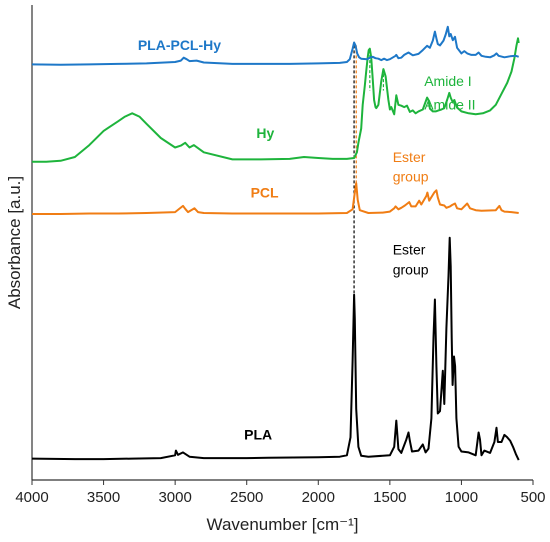 This screenshot has width=550, height=542. What do you see at coordinates (532, 497) in the screenshot?
I see `x-tick-label: 500` at bounding box center [532, 497].